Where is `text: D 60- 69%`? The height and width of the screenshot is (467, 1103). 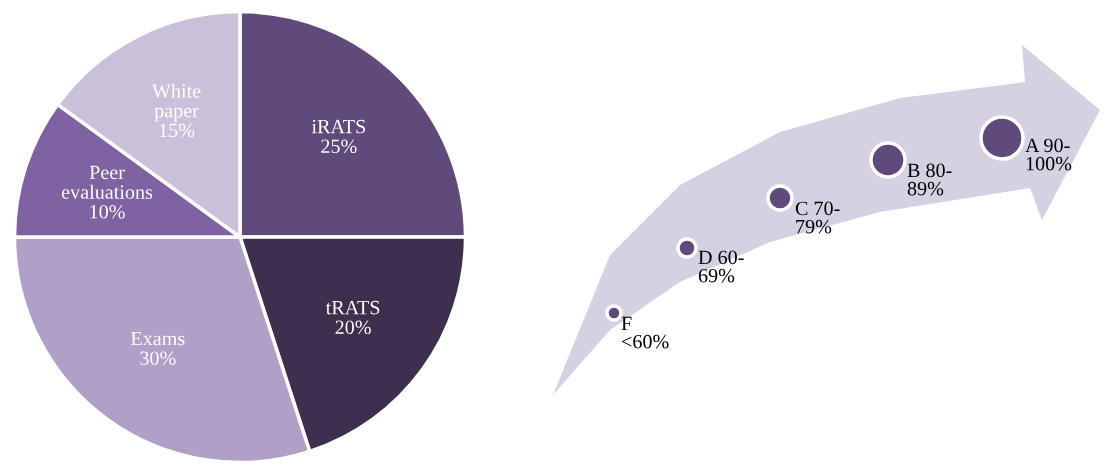 text: D 60- 69% is located at coordinates (721, 266).